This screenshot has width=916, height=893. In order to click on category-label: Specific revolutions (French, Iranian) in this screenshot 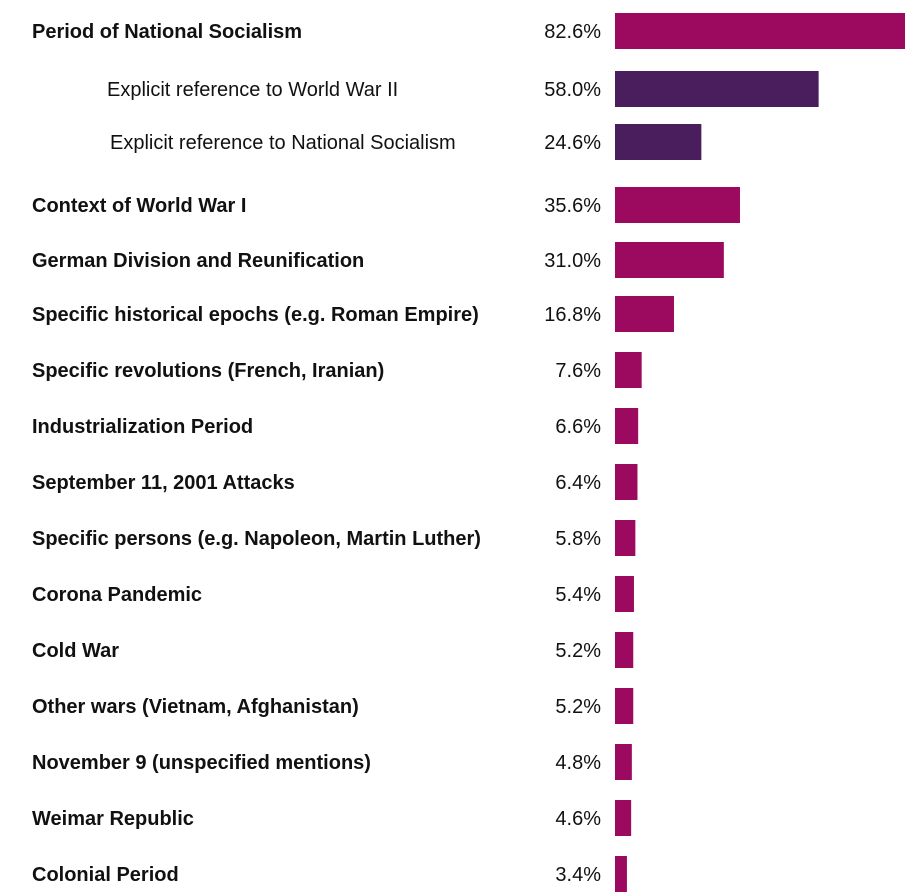, I will do `click(208, 371)`.